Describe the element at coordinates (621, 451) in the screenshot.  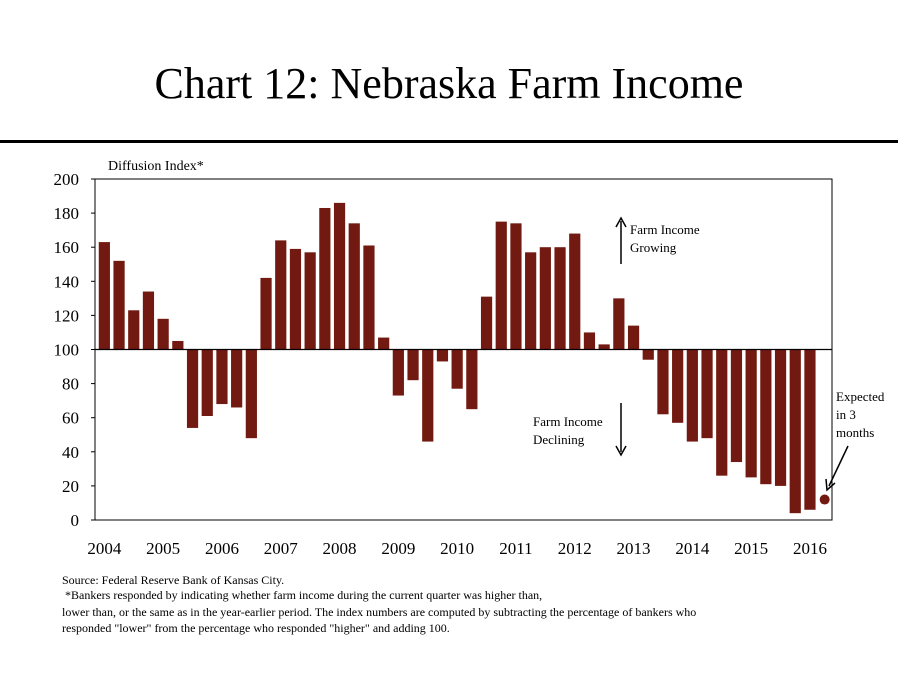
I see `down-arrowhead-icon` at that location.